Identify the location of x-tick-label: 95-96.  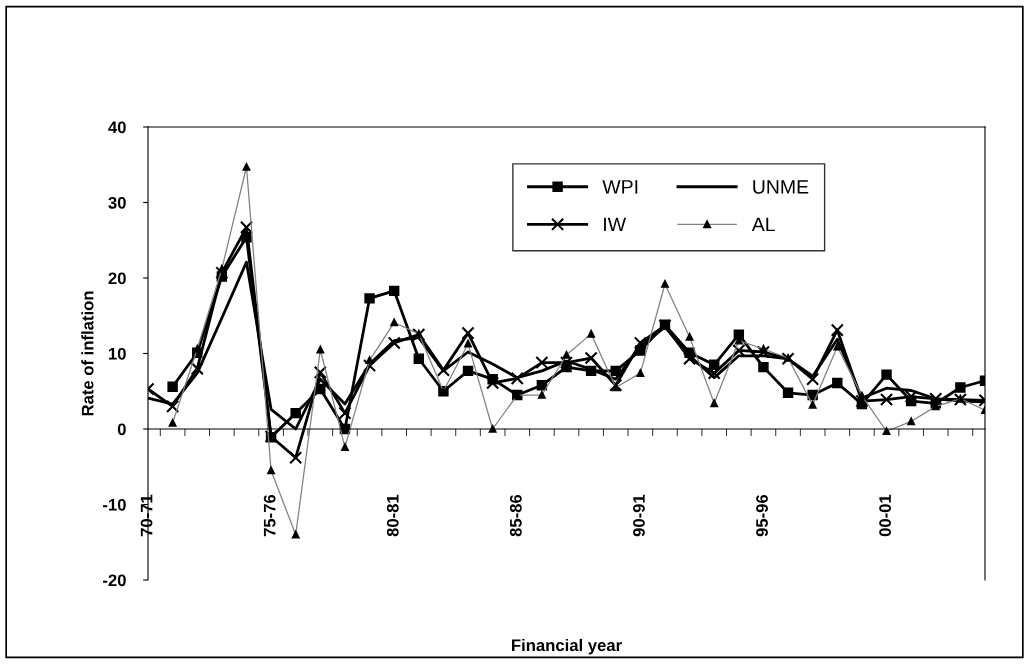
(762, 515).